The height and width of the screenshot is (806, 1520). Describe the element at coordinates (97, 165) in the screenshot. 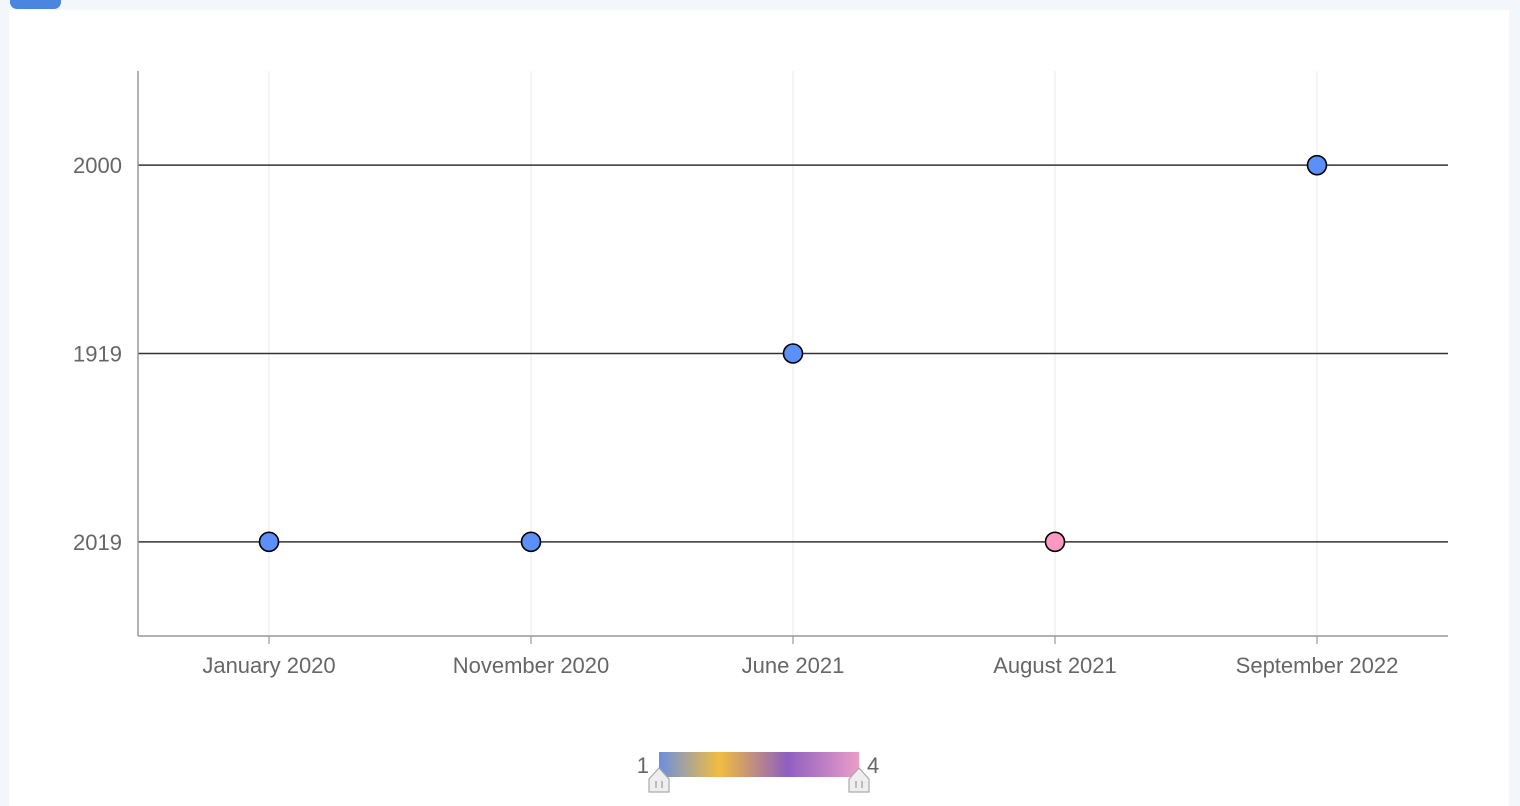

I see `y-tick-label: 2000` at that location.